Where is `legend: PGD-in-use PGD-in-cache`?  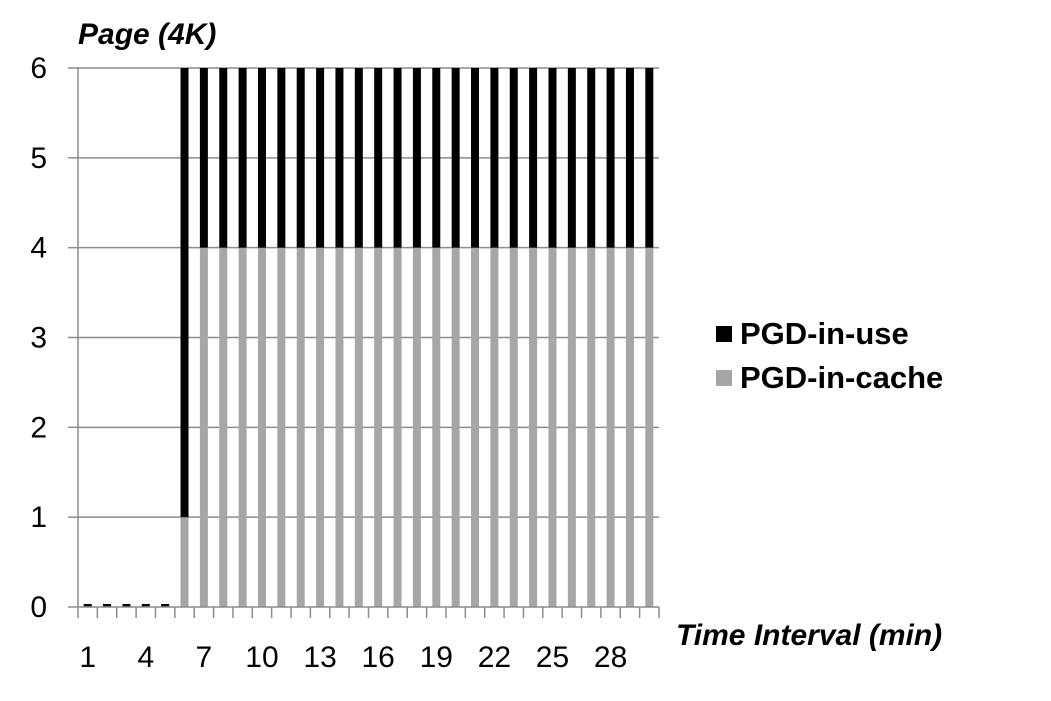
legend: PGD-in-use PGD-in-cache is located at coordinates (829, 356).